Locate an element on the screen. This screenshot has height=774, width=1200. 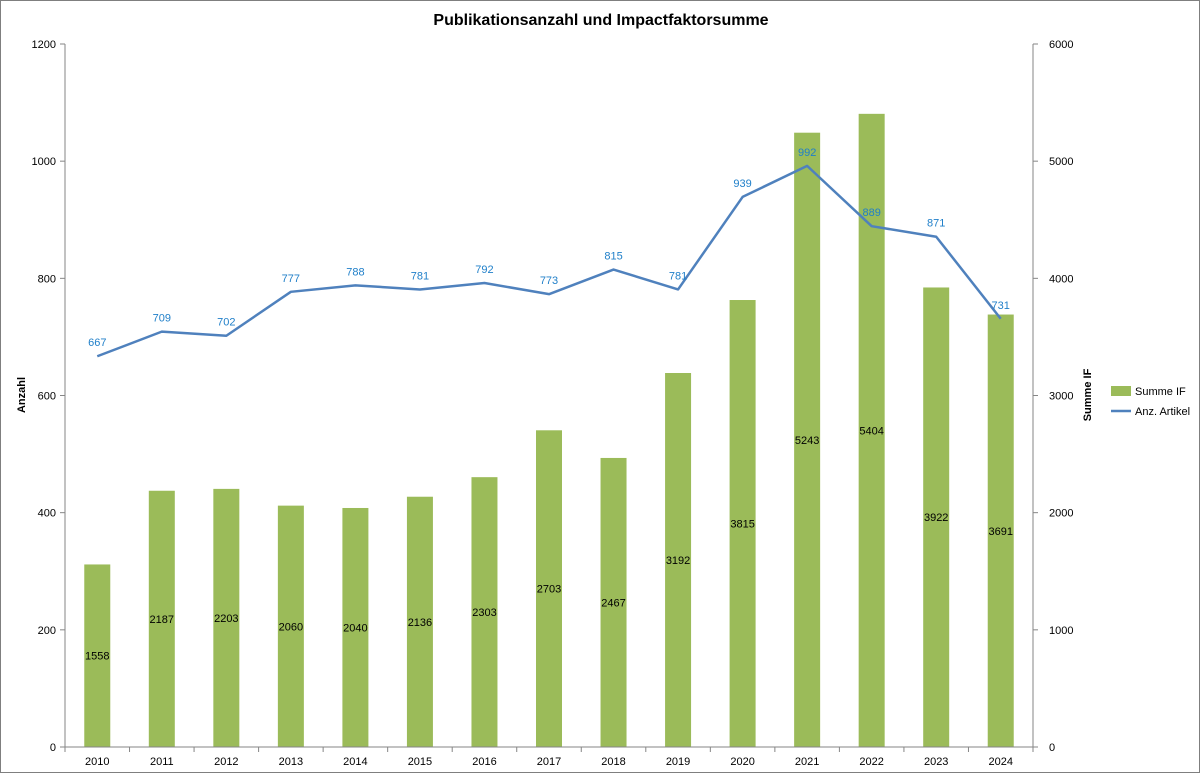
bar-value-label: 2040 is located at coordinates (355, 628).